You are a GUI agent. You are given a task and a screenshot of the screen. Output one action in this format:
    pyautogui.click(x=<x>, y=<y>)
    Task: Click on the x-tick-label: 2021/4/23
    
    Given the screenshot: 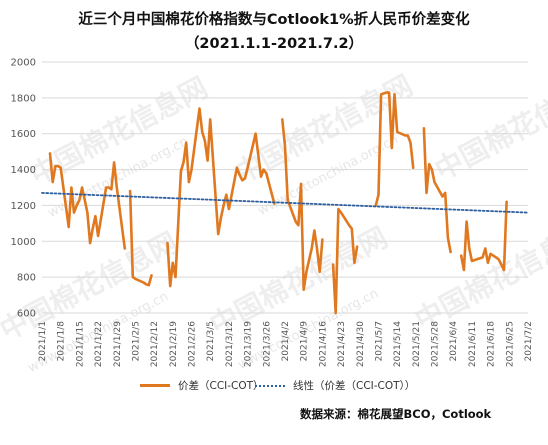 What is the action you would take?
    pyautogui.click(x=342, y=344)
    